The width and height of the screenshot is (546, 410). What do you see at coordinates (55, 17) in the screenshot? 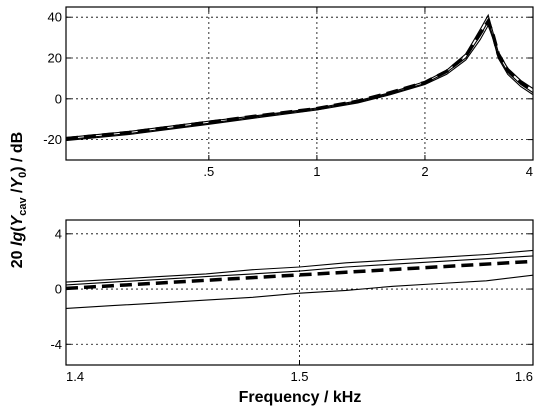
I see `y-tick-label: 40` at bounding box center [55, 17].